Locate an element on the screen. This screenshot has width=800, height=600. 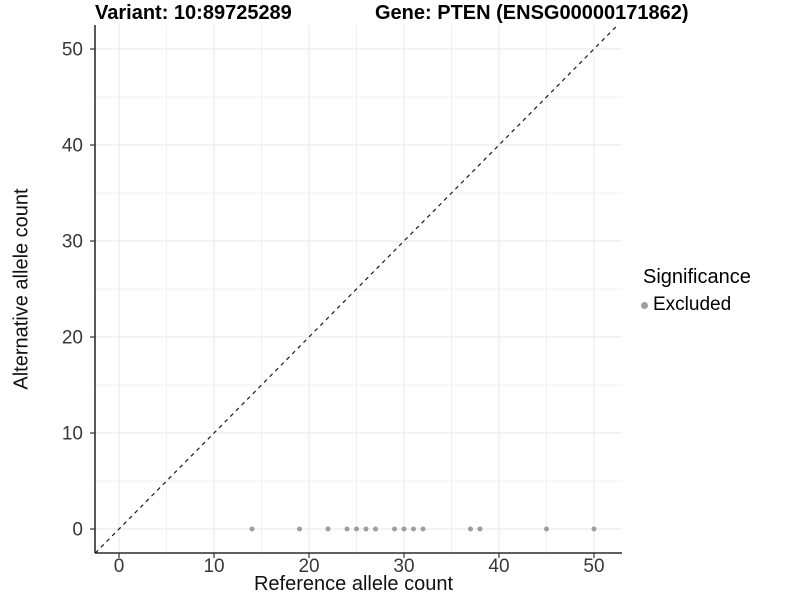
legend-item-label: Excluded is located at coordinates (692, 304).